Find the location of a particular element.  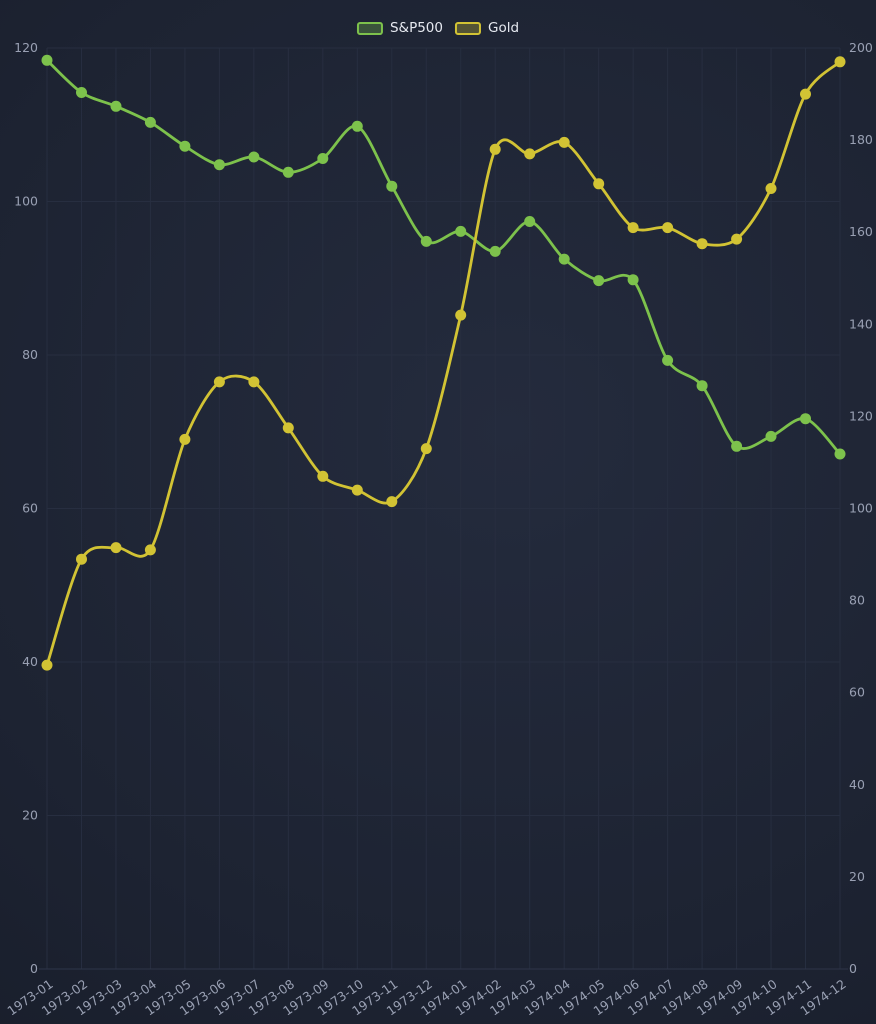

y-axis-left-tick-label: 0 is located at coordinates (34, 968).